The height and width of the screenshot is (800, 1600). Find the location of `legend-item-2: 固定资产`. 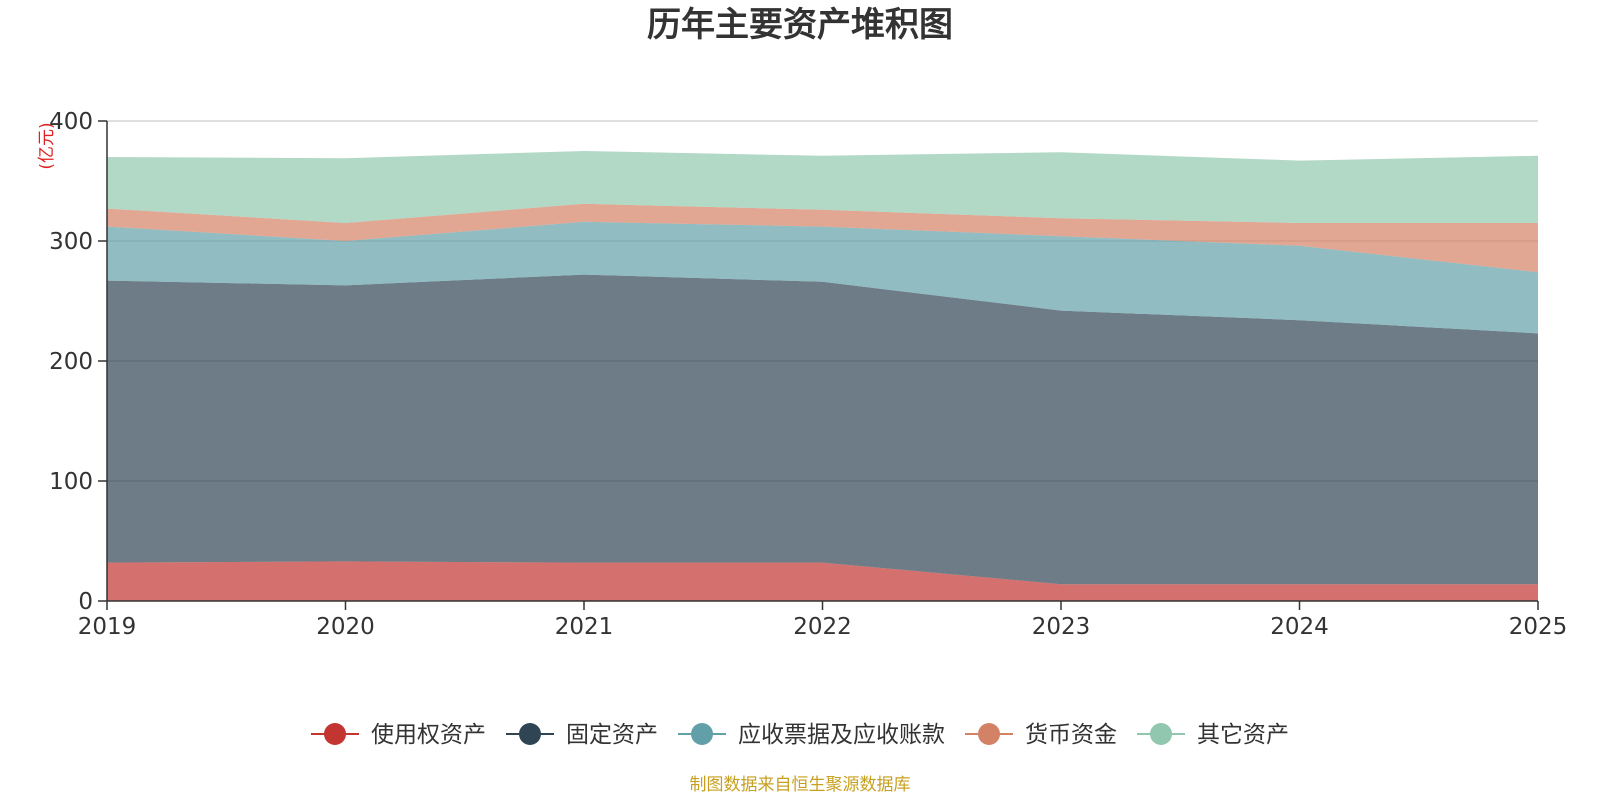

legend-item-2: 固定资产 is located at coordinates (582, 735).